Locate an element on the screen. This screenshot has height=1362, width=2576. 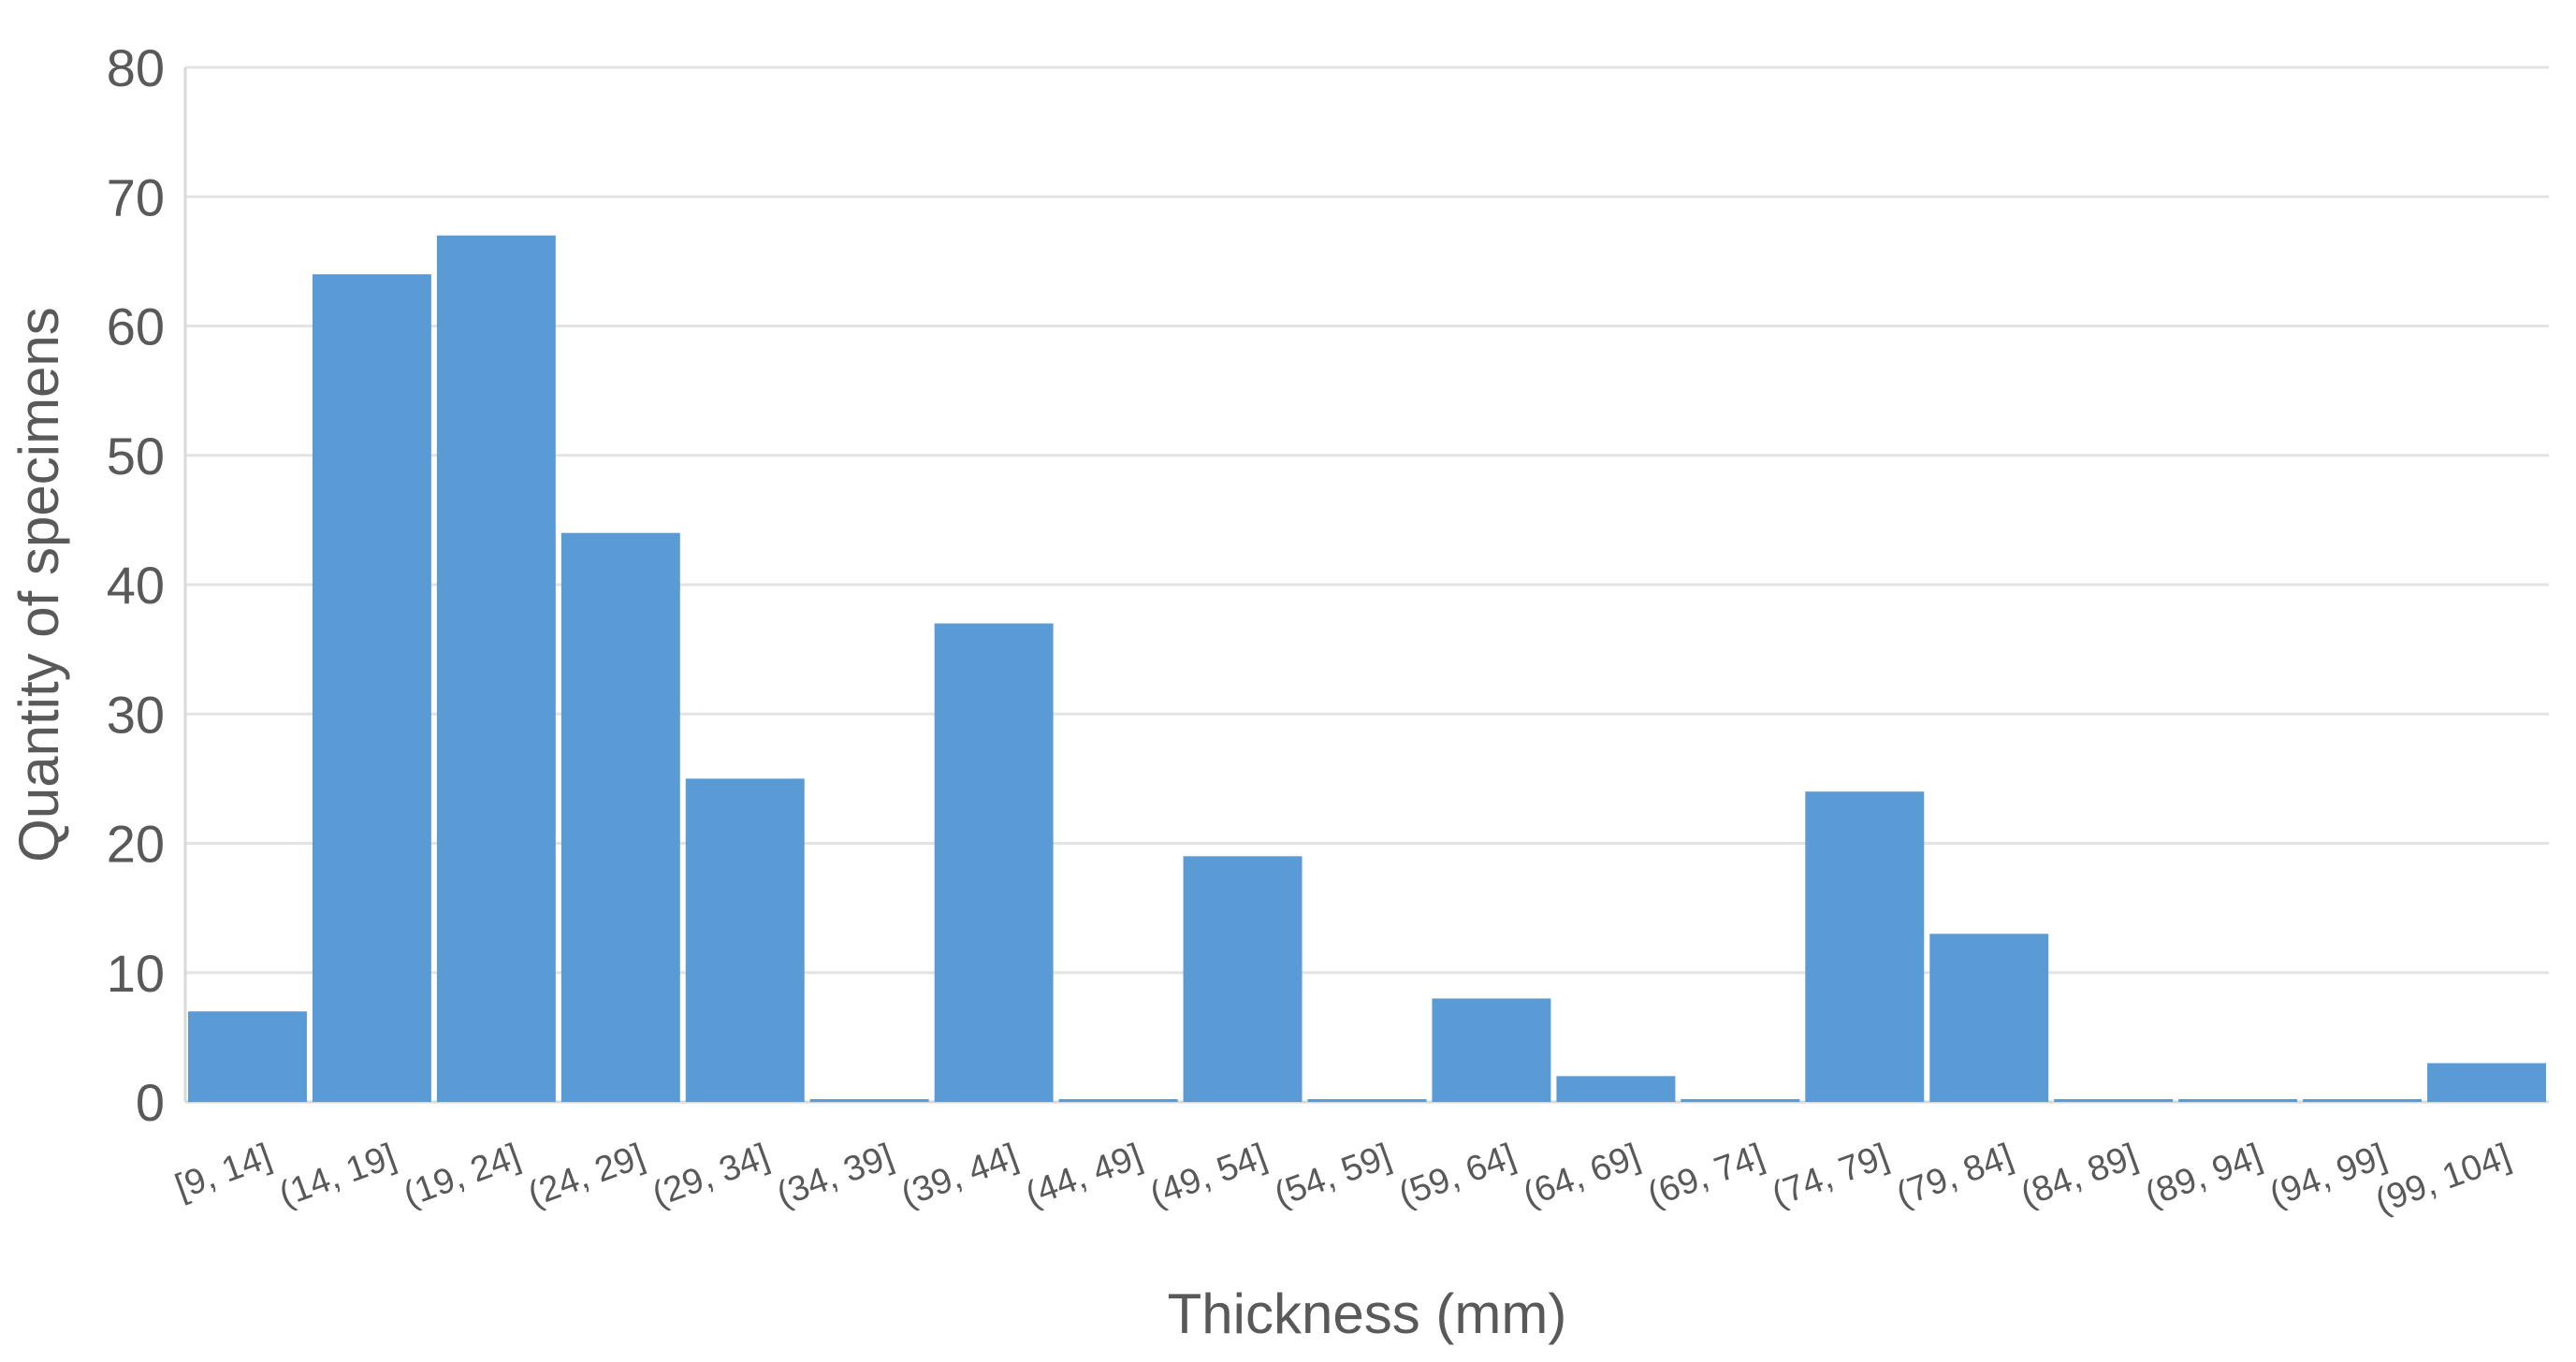
x-tick-label: (14, 19] is located at coordinates (337, 1176).